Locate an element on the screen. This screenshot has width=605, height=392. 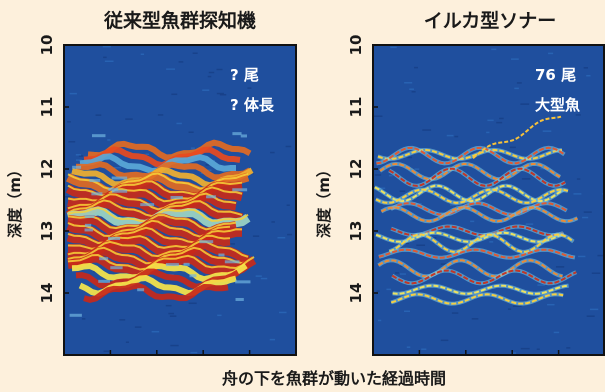
fish-count-dolphin: 76 尾 is located at coordinates (555, 75).